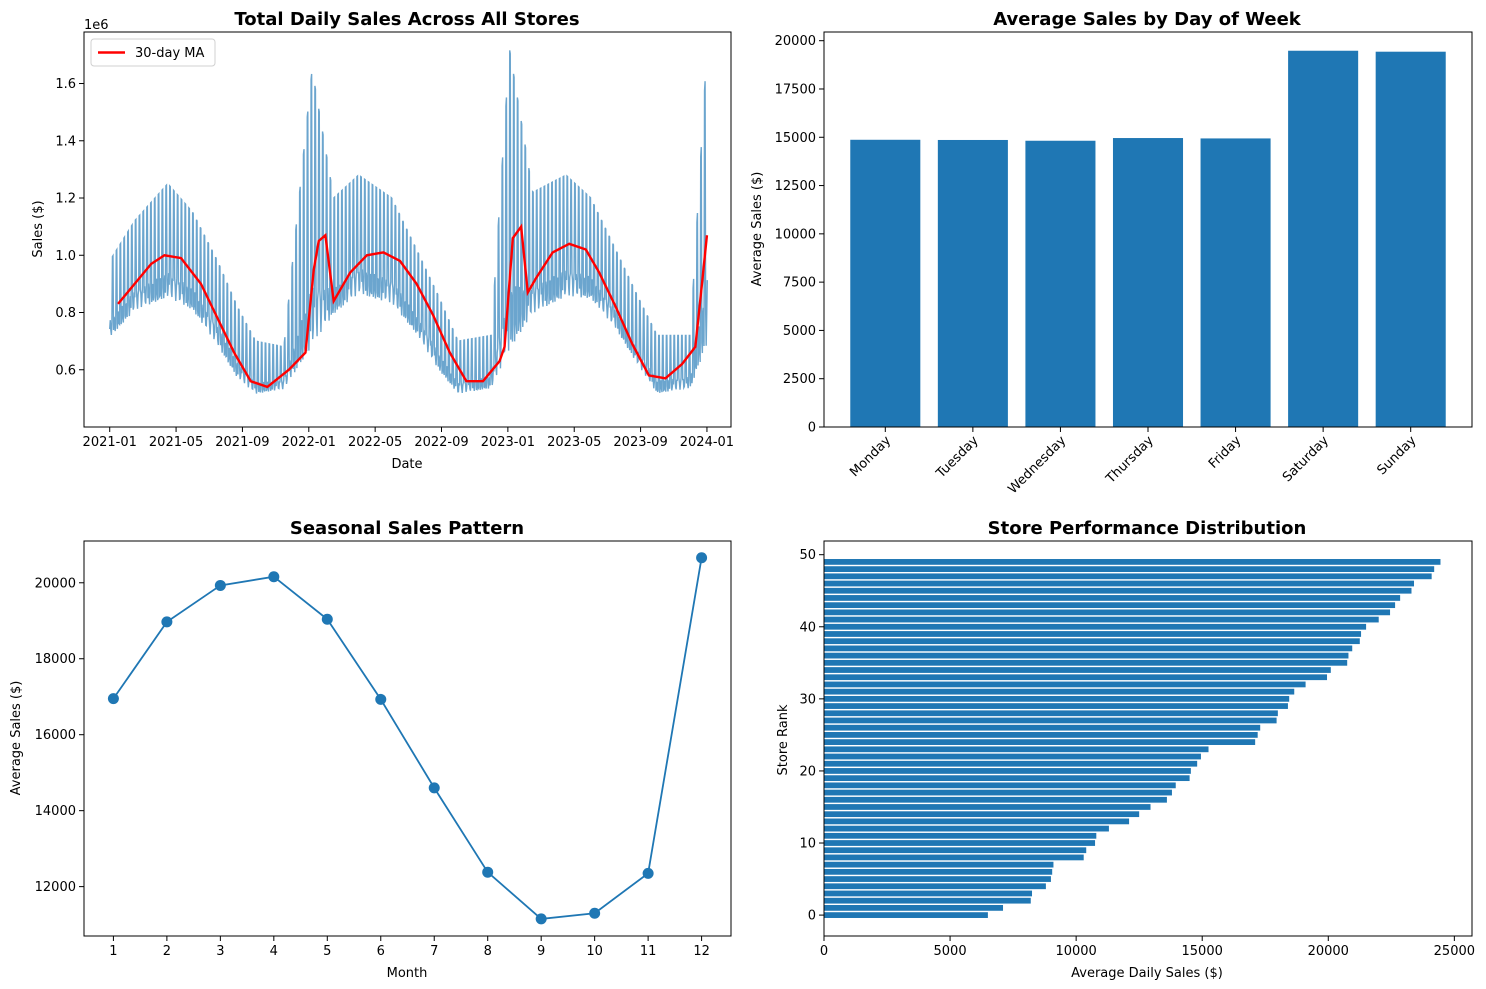 The image size is (1486, 989). I want to click on weekday-y-tick-label: 7500, so click(799, 283).